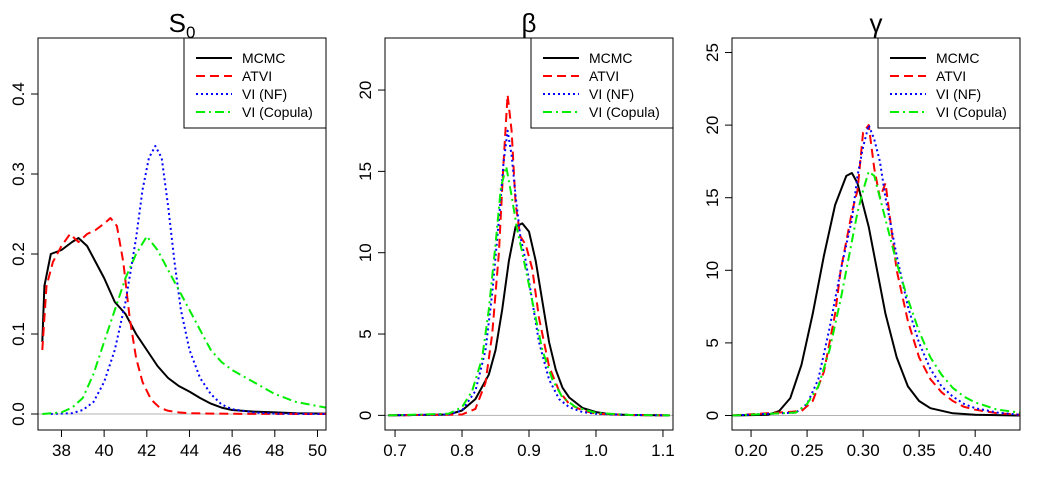 The width and height of the screenshot is (1040, 480). What do you see at coordinates (190, 32) in the screenshot?
I see `panel-title-subscript: 0` at bounding box center [190, 32].